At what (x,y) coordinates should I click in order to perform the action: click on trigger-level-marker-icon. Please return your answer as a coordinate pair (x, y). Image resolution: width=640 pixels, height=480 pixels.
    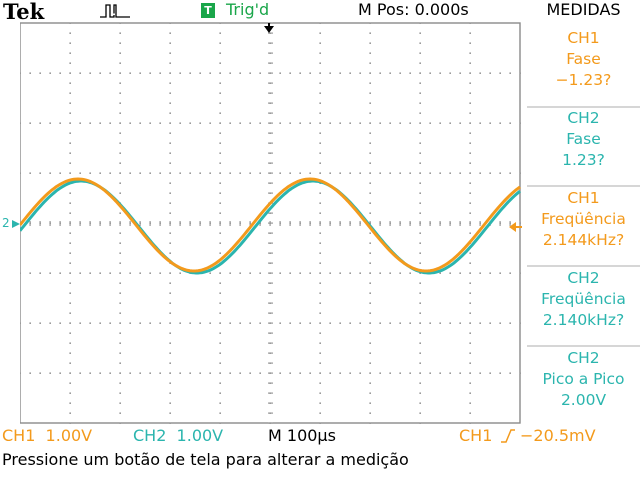
    Looking at the image, I should click on (515, 227).